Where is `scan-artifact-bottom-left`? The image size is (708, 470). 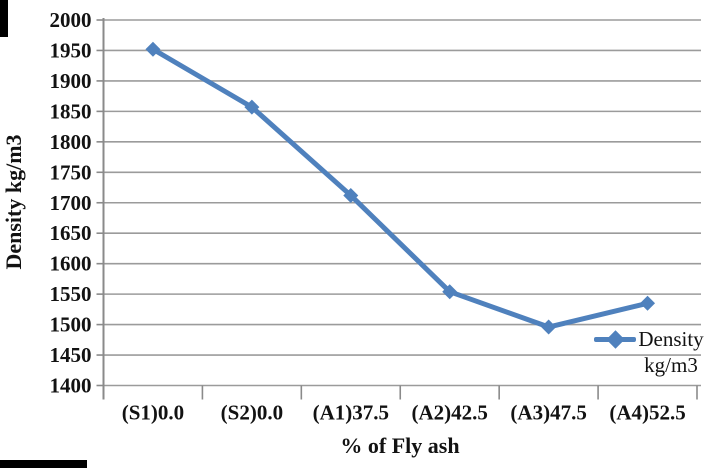 scan-artifact-bottom-left is located at coordinates (43, 464).